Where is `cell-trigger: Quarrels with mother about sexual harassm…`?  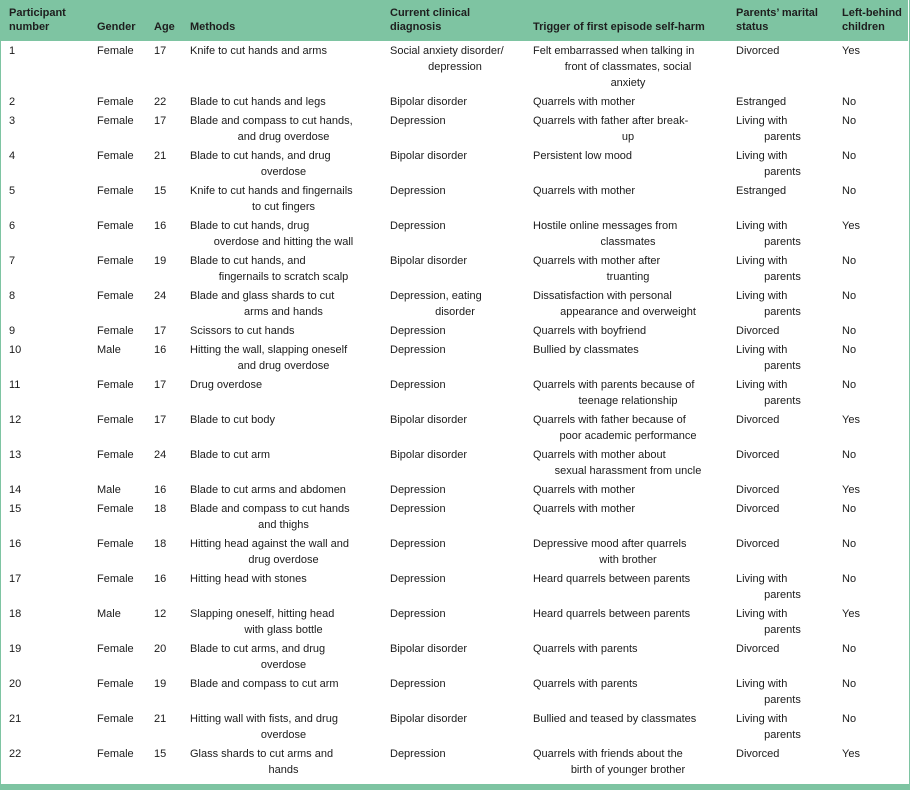
cell-trigger: Quarrels with mother about sexual harassm… is located at coordinates (617, 463).